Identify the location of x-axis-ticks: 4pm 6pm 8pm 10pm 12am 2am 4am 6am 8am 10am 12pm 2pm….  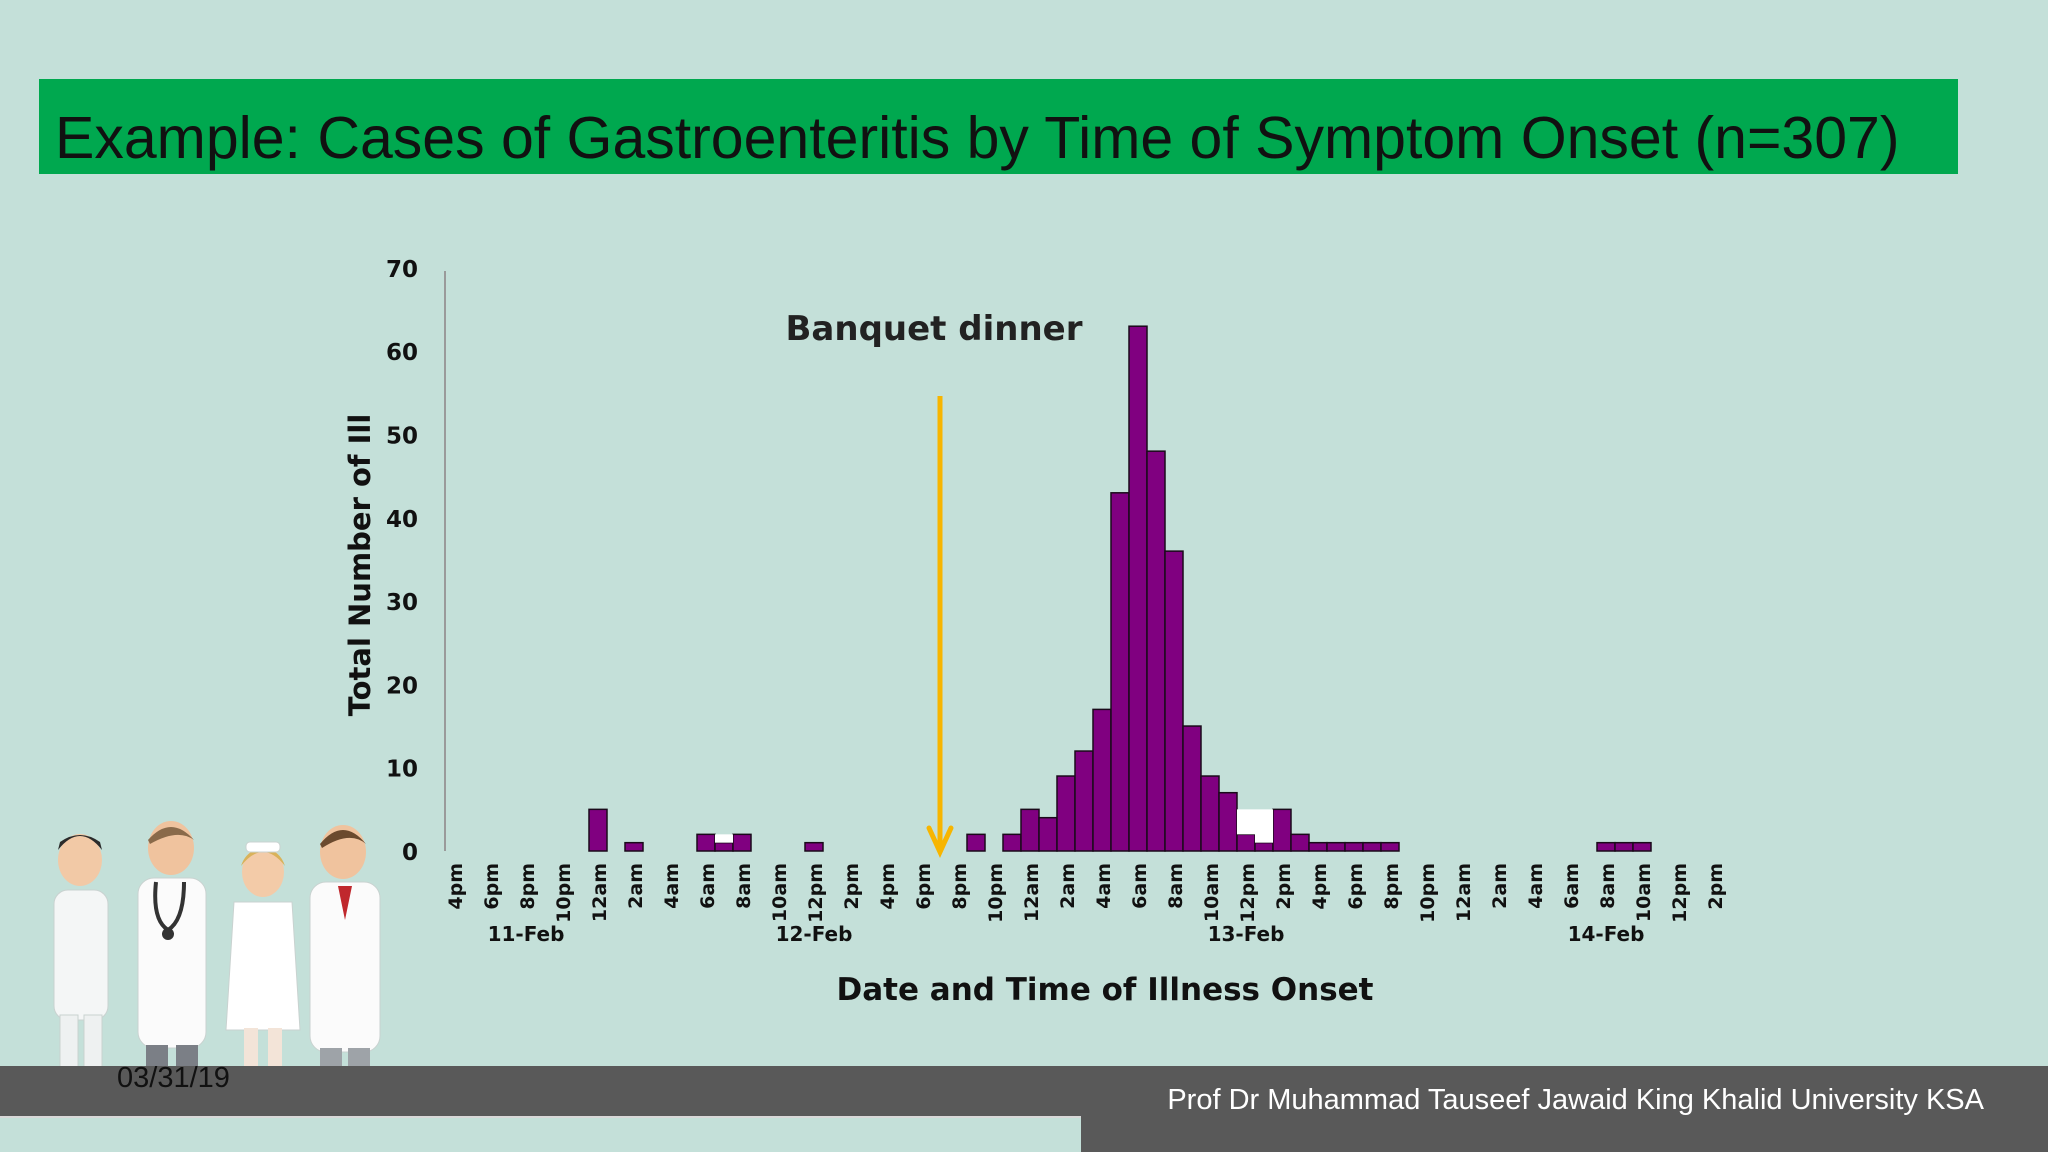
(1086, 893).